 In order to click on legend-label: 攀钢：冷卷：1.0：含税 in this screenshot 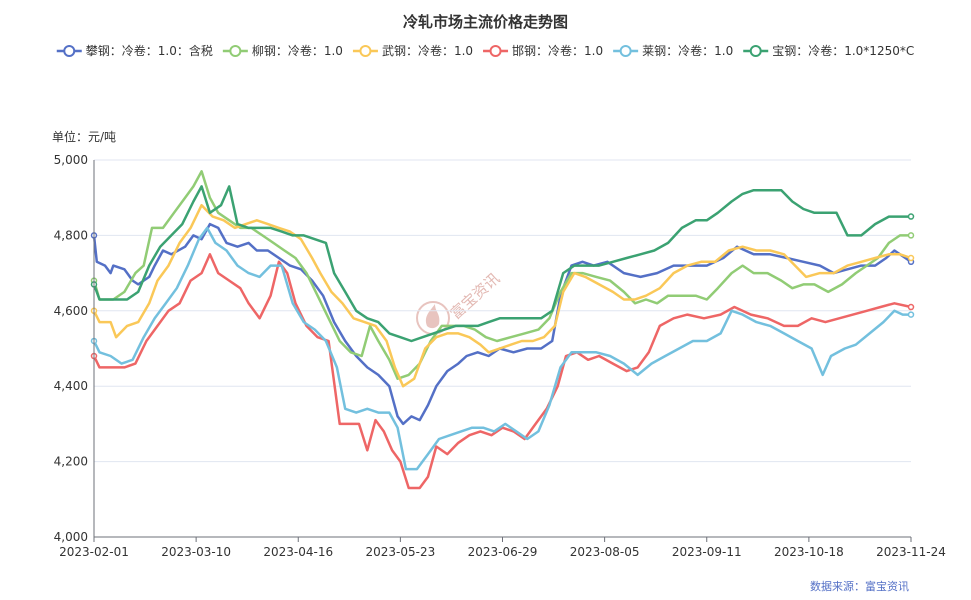, I will do `click(149, 50)`.